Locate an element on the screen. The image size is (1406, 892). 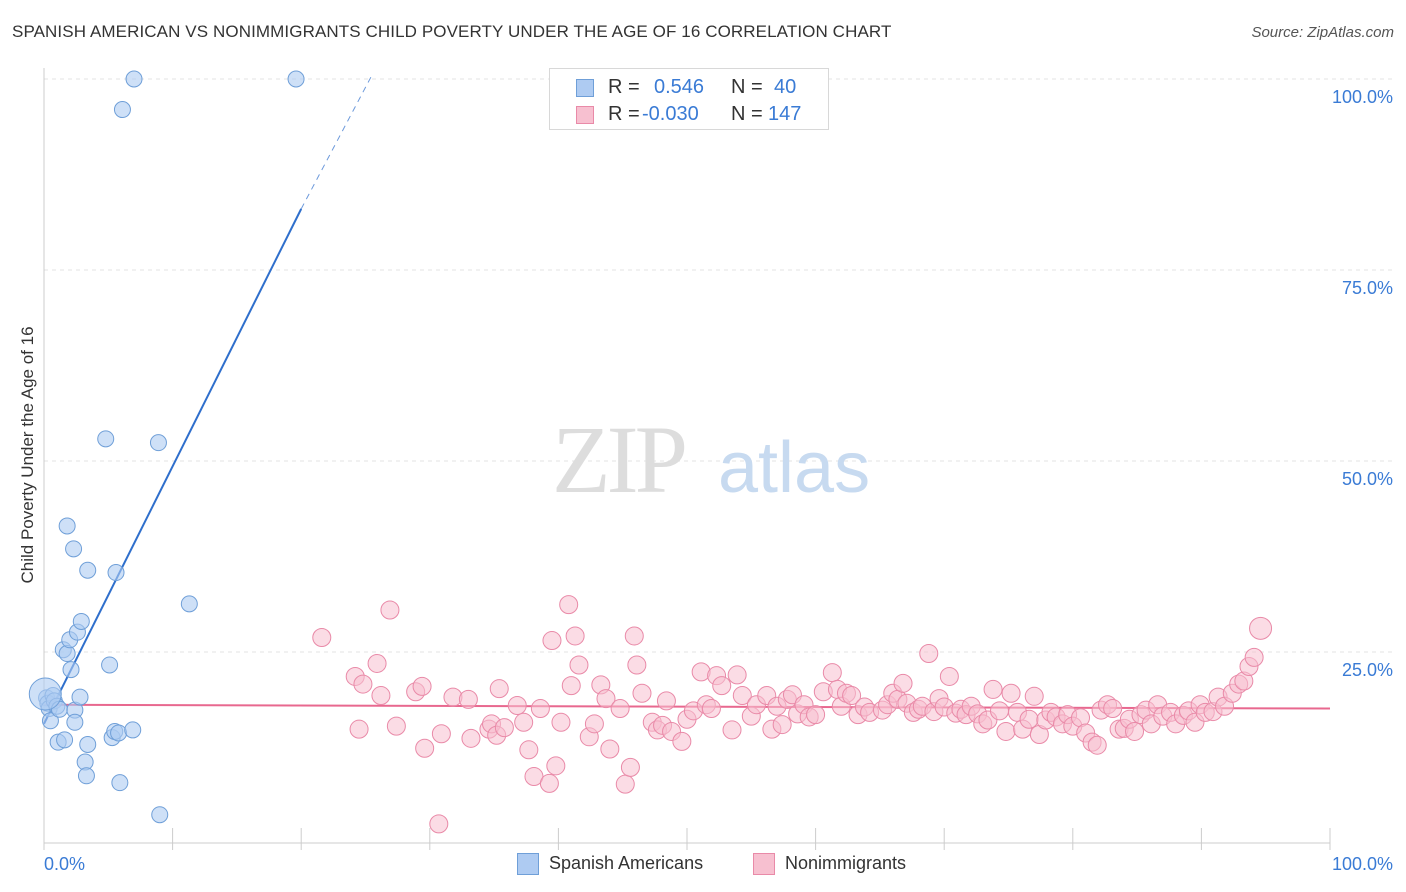
legend-label: Nonimmigrants is located at coordinates (846, 863).